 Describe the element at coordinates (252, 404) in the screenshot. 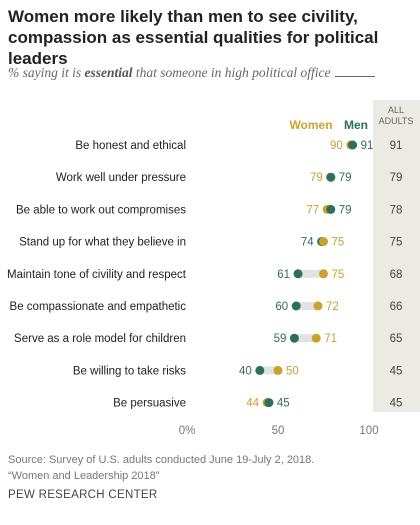

I see `women-value-label: 44` at that location.